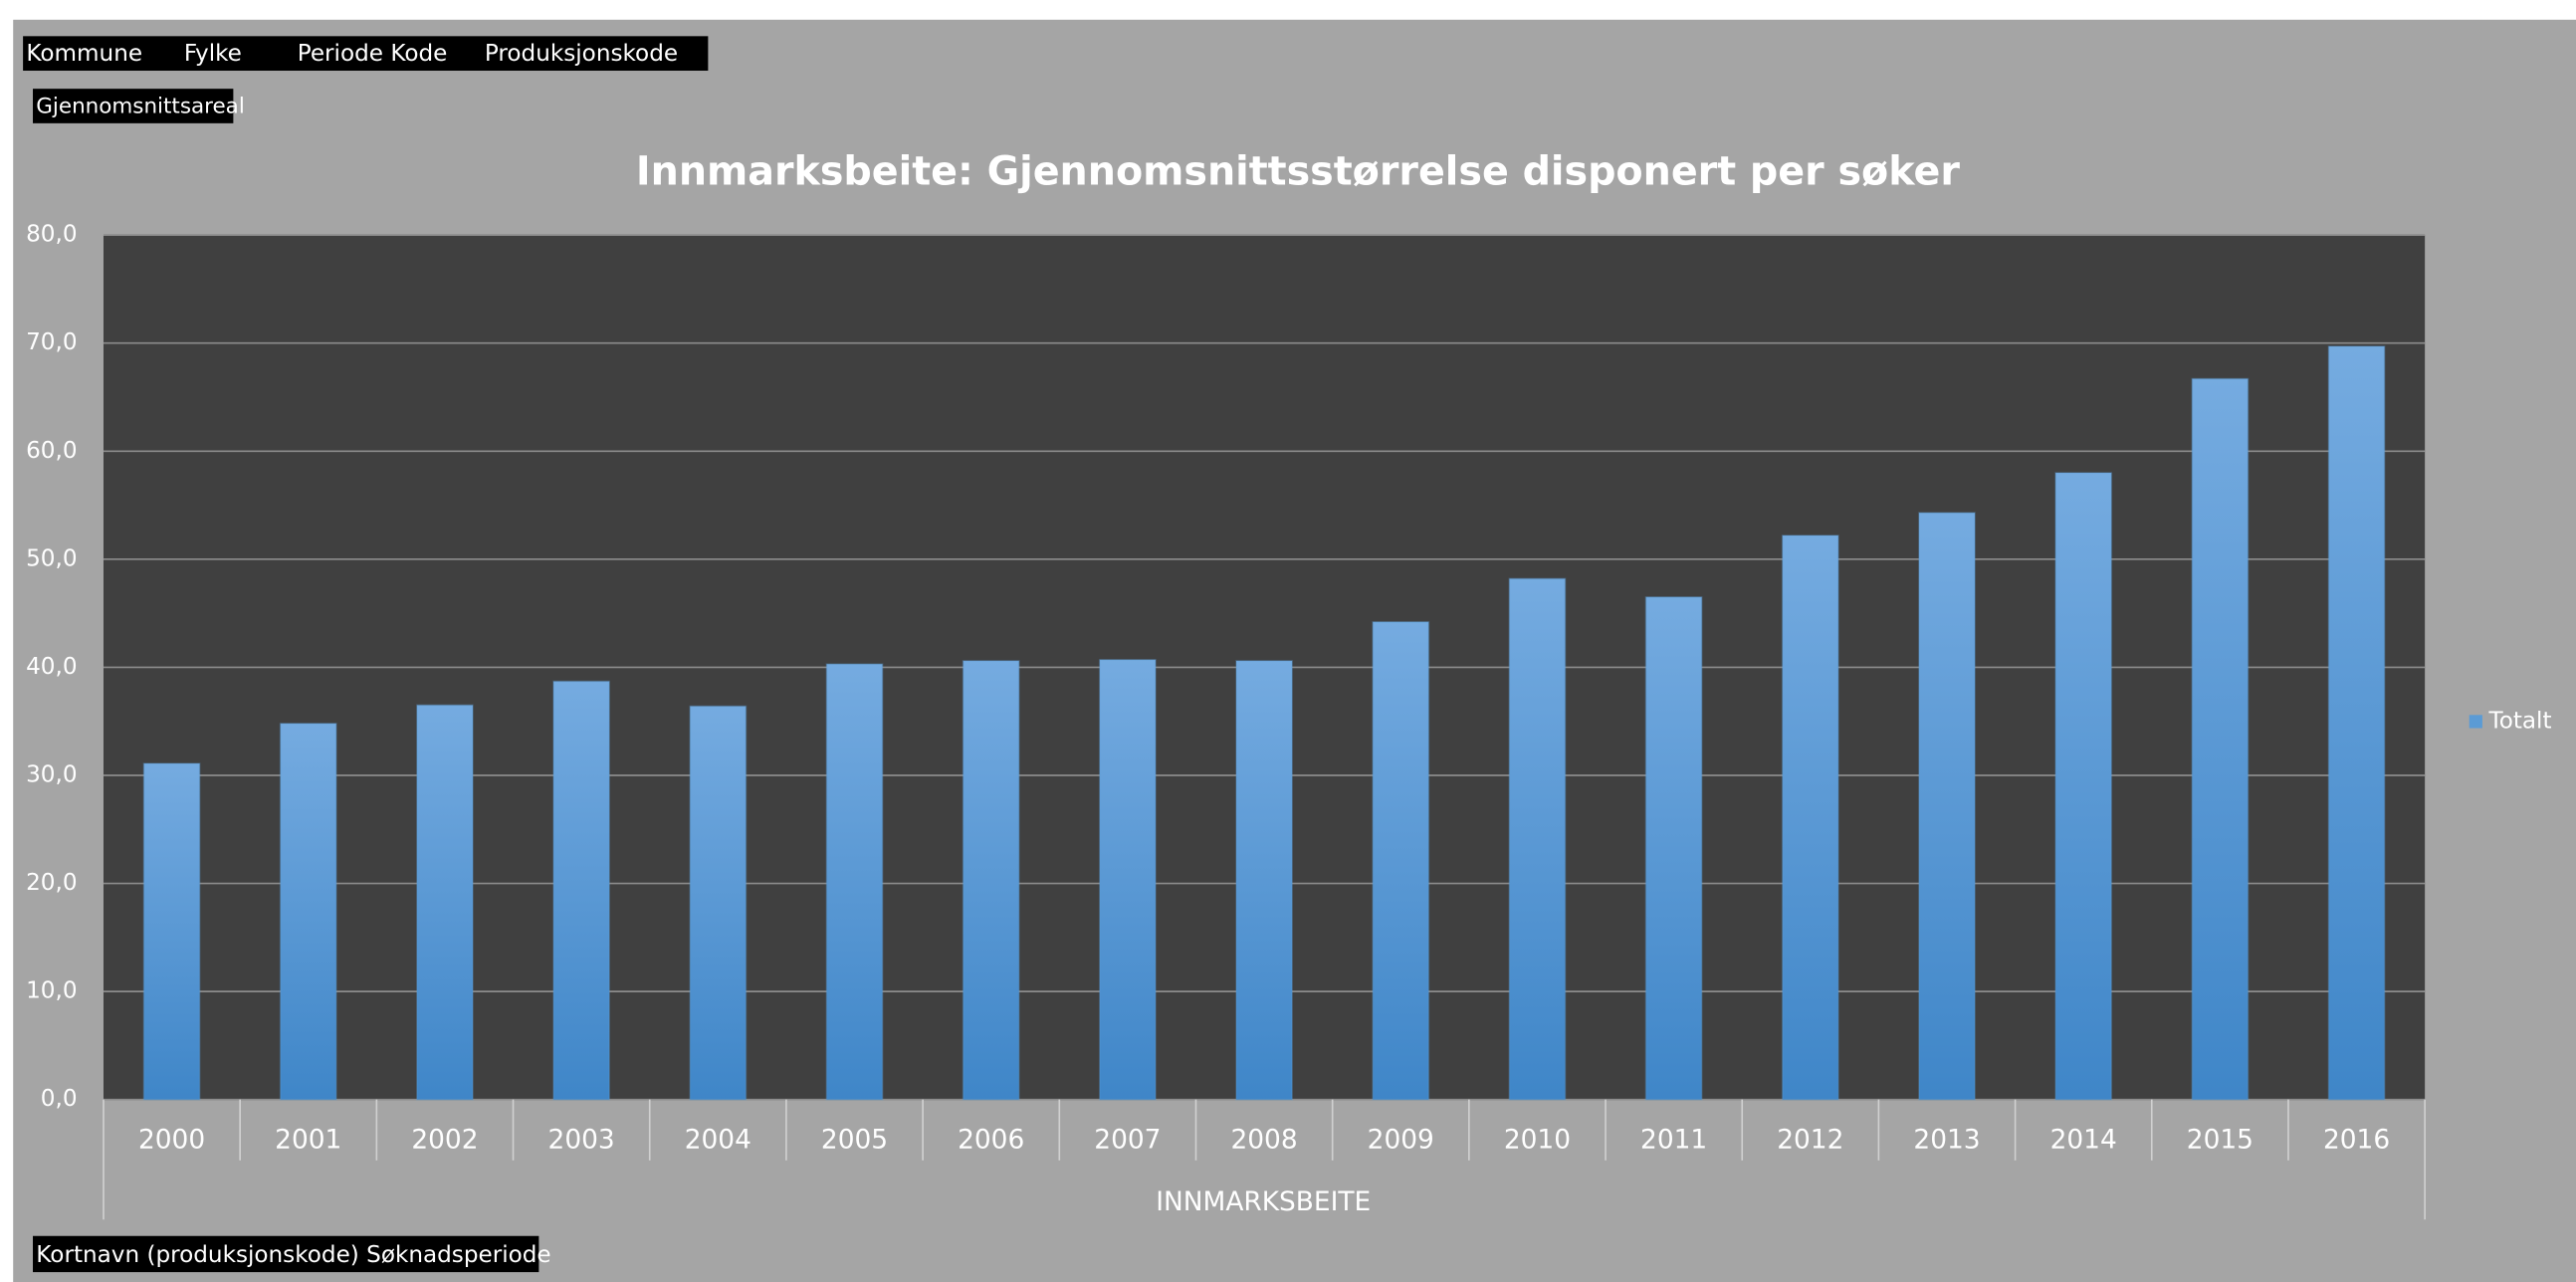 The height and width of the screenshot is (1282, 2576). What do you see at coordinates (308, 1139) in the screenshot?
I see `x-tick-label: 2001` at bounding box center [308, 1139].